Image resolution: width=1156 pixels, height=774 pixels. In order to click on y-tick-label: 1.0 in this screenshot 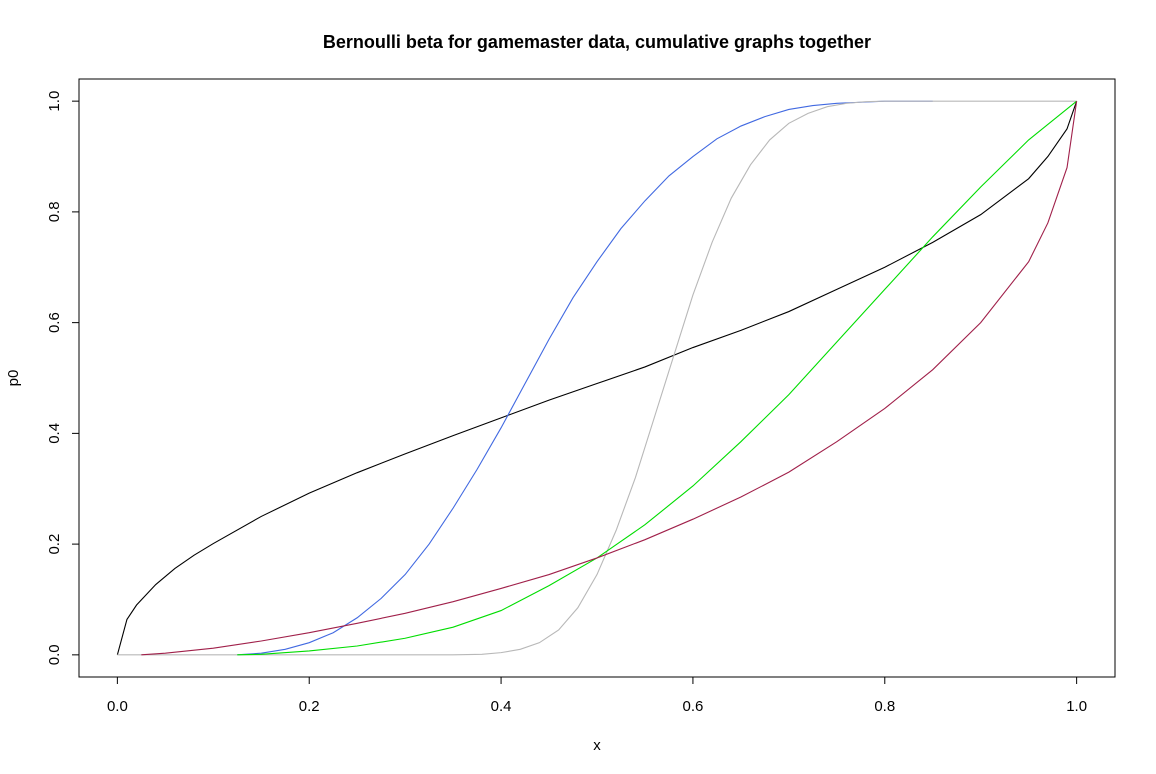, I will do `click(54, 101)`.